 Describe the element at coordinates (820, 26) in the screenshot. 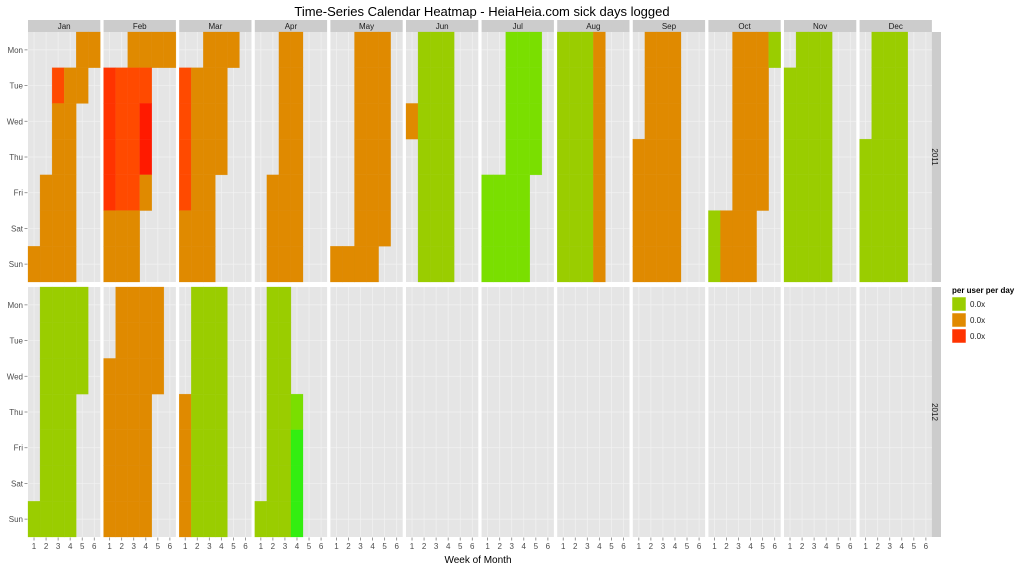

I see `month-label: Nov` at that location.